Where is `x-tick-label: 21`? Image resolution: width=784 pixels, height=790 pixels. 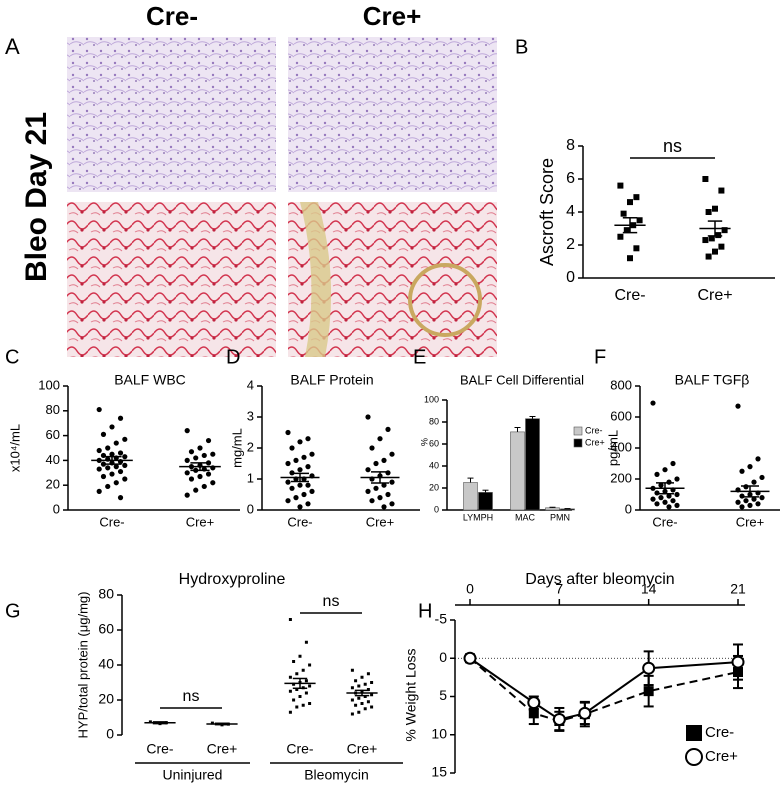
x-tick-label: 21 is located at coordinates (738, 589).